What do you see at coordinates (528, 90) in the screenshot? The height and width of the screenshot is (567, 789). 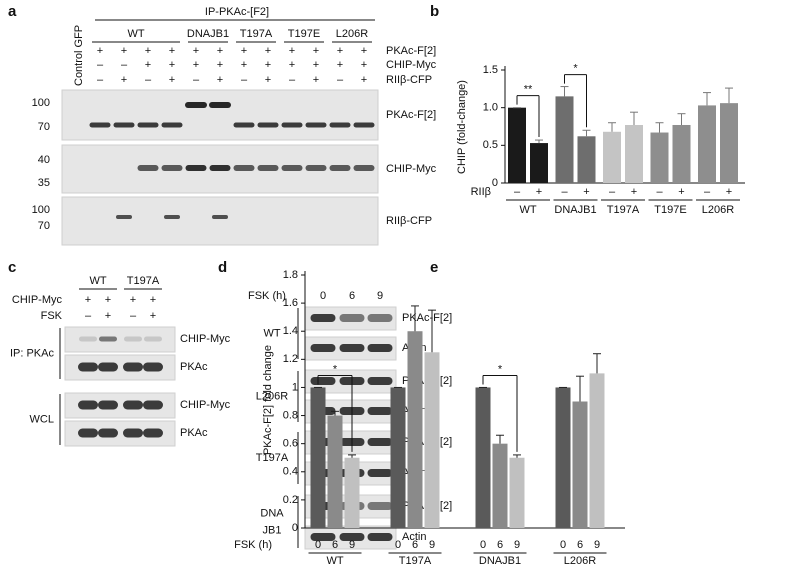 I see `annotation: **` at bounding box center [528, 90].